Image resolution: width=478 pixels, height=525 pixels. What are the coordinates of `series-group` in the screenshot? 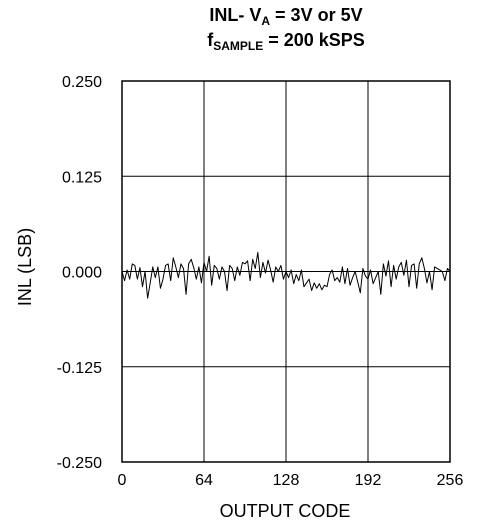 It's located at (286, 275).